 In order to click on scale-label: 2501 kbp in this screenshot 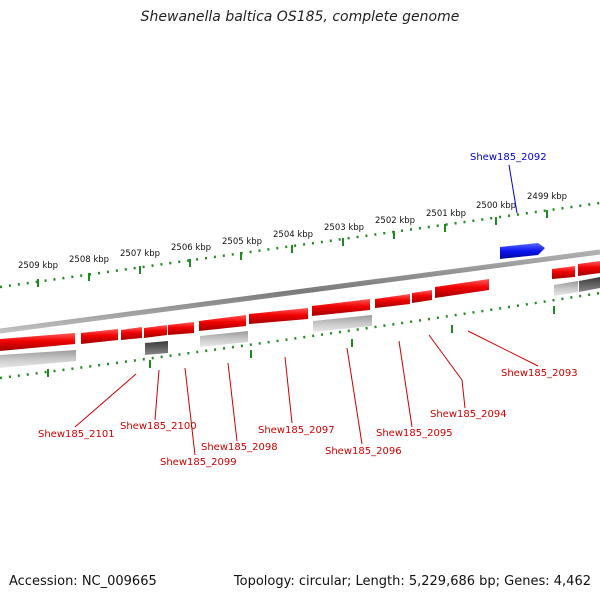, I will do `click(446, 214)`.